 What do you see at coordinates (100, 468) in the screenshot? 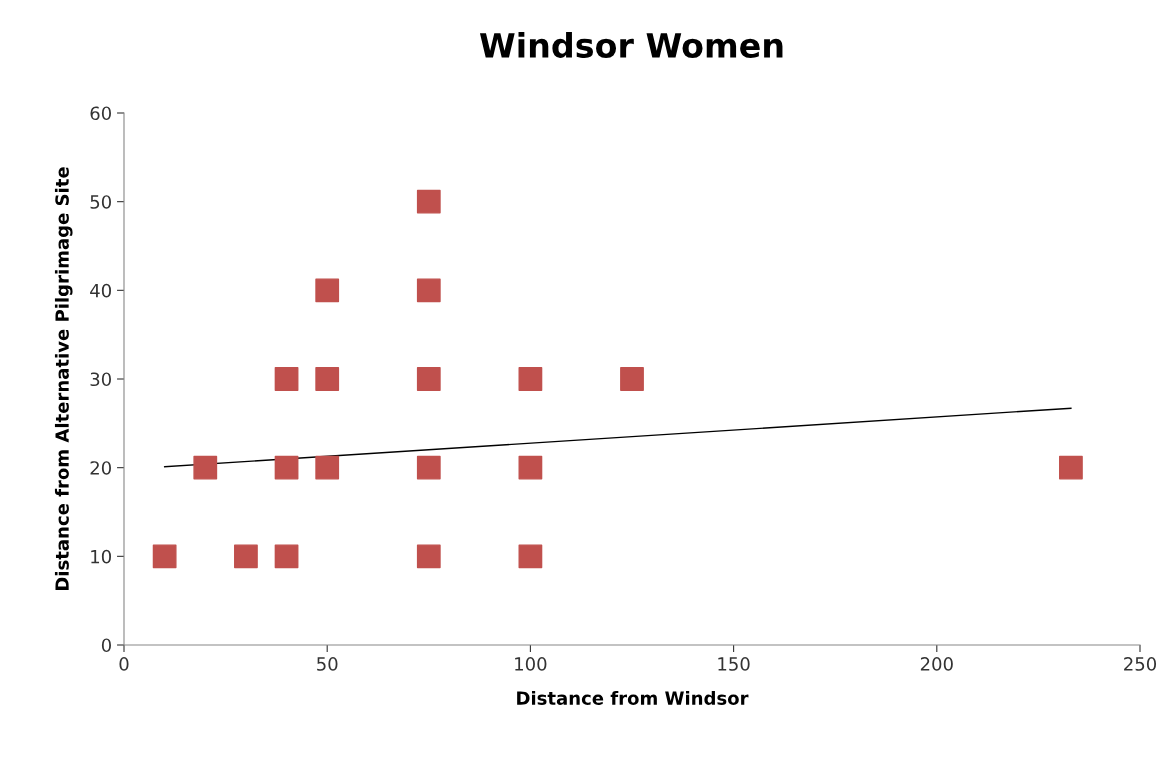
I see `y-tick-label: 20` at bounding box center [100, 468].